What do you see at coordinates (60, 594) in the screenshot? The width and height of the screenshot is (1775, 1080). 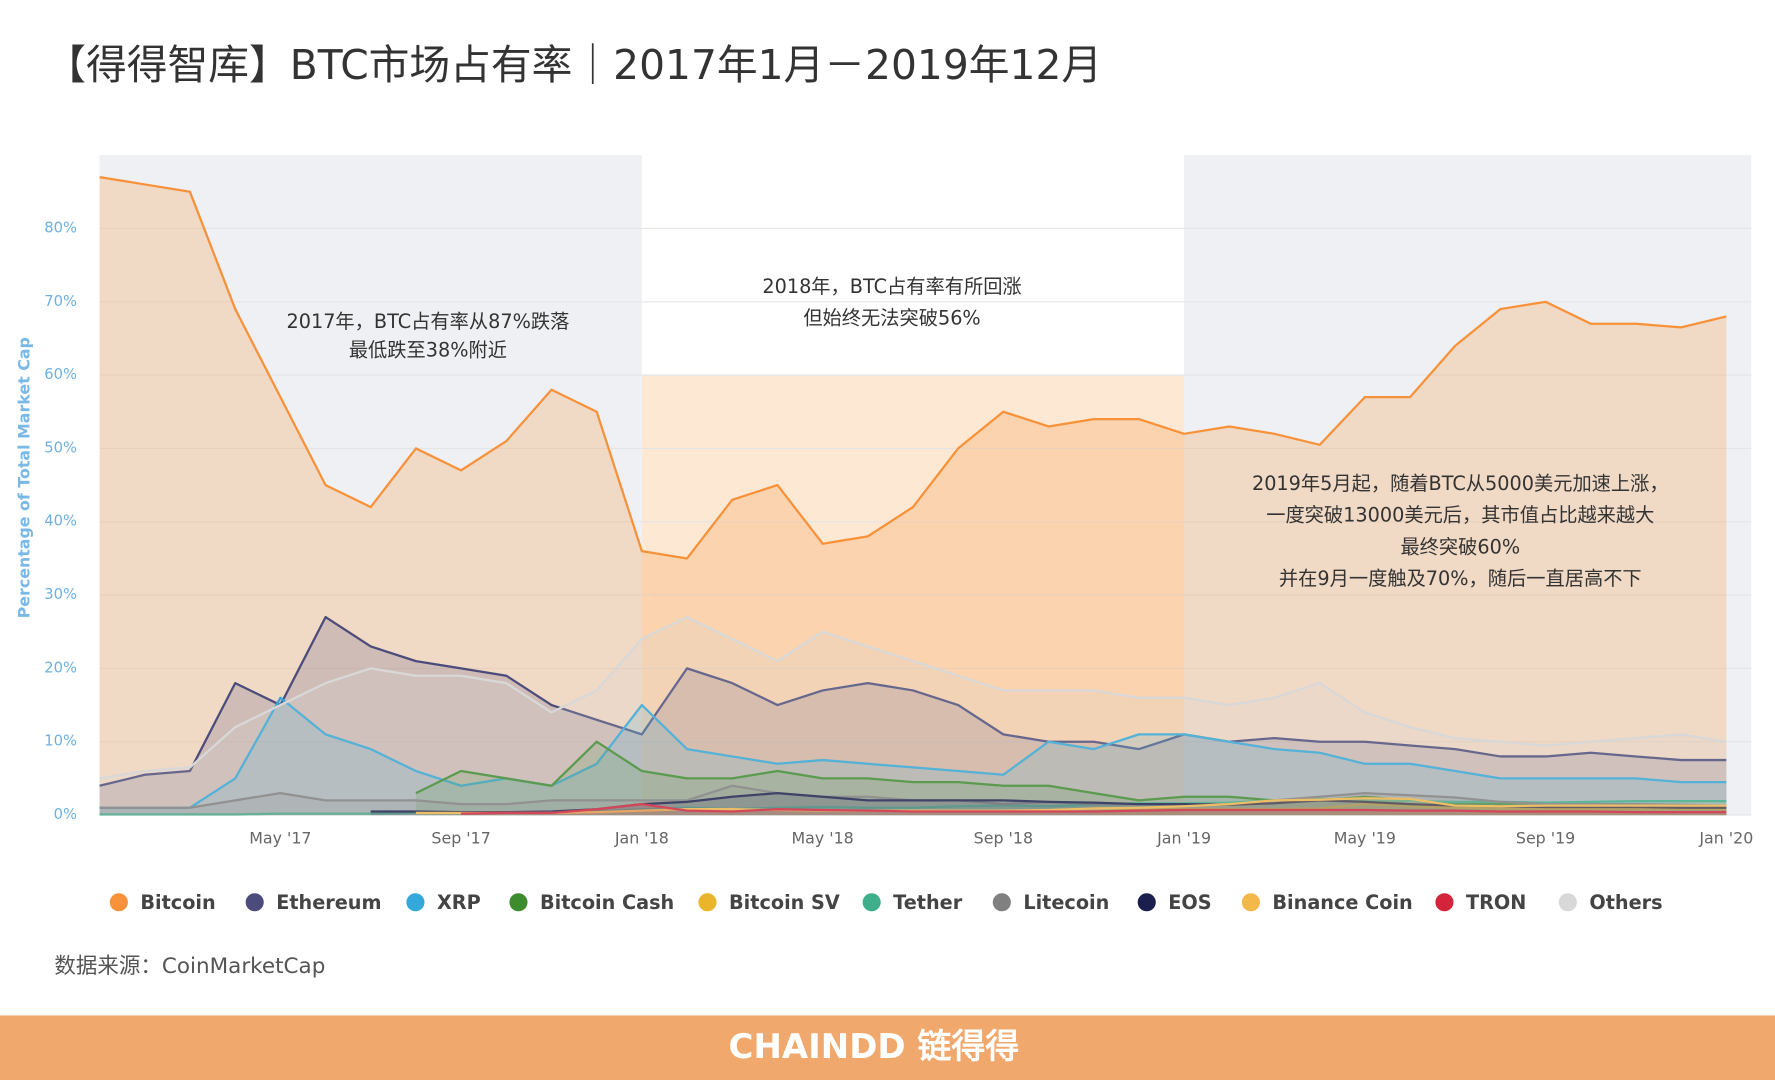 I see `y-tick-label: 30%` at bounding box center [60, 594].